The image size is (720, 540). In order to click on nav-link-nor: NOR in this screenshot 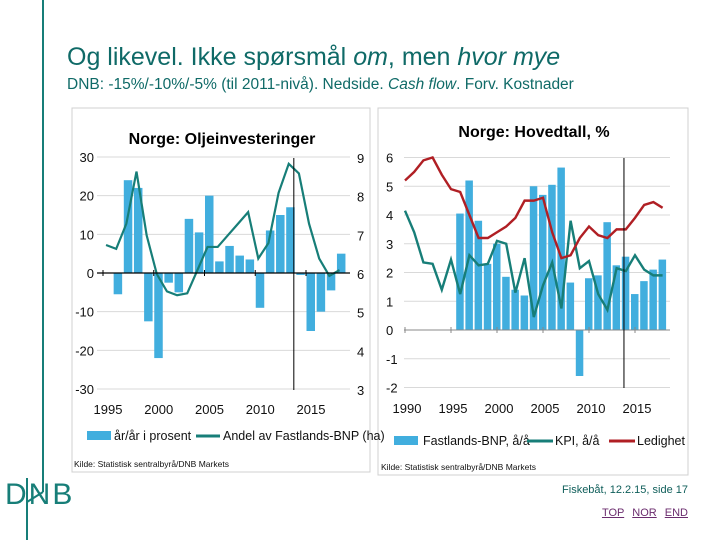, I will do `click(644, 513)`.